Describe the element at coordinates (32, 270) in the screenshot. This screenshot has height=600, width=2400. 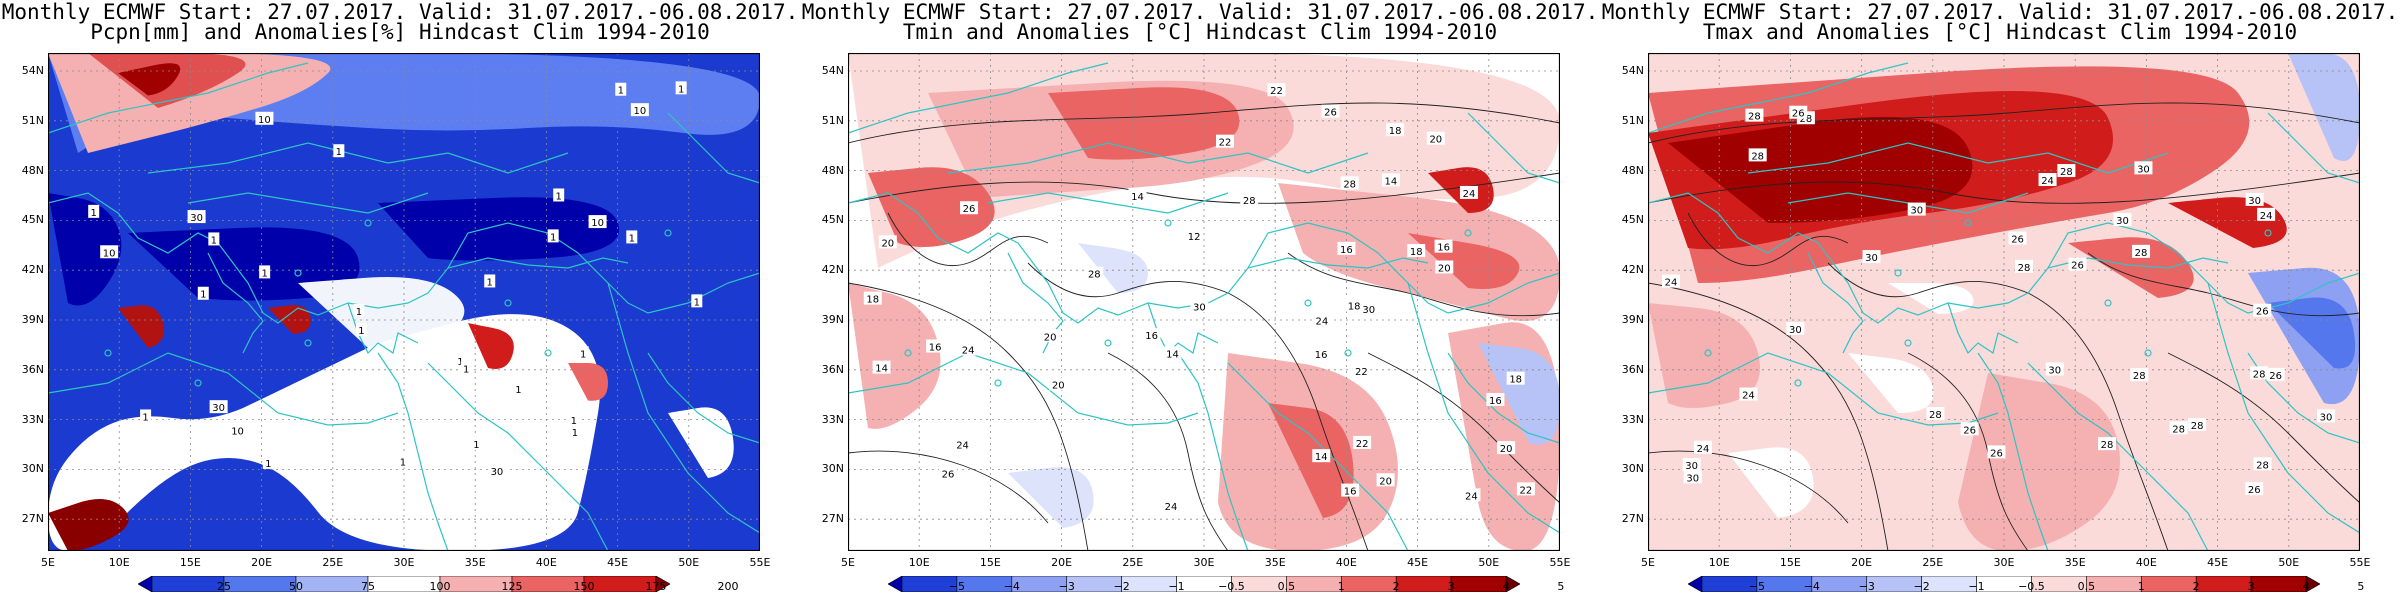
I see `lat-tick-label: 42N` at that location.